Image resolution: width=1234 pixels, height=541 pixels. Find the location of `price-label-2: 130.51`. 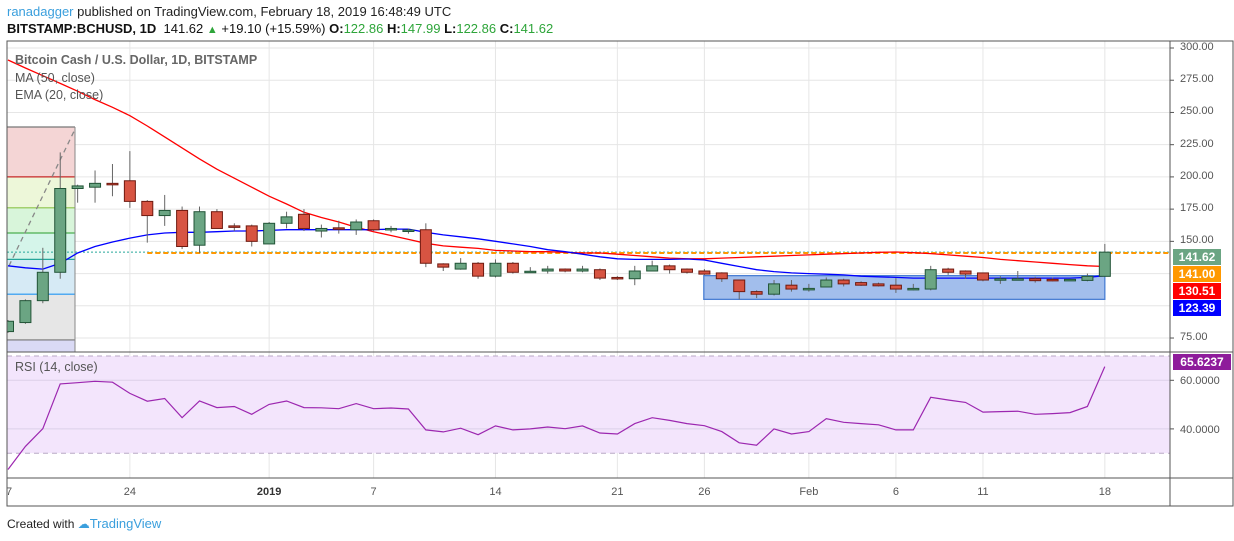

price-label-2: 130.51 is located at coordinates (1197, 291).